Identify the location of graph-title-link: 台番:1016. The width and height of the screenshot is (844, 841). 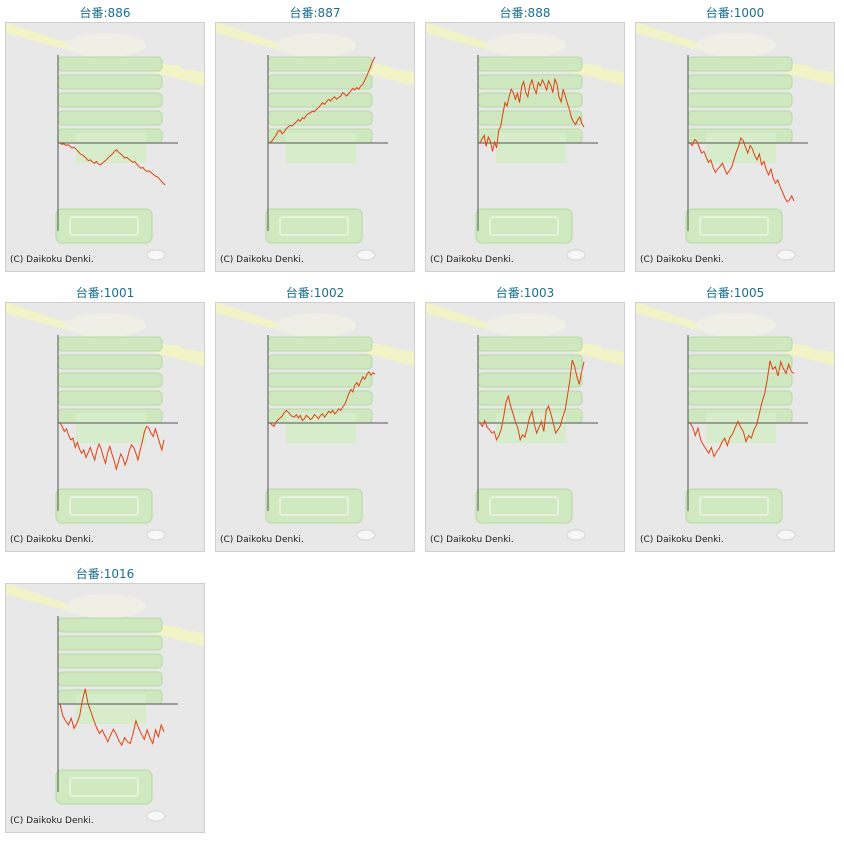
(105, 574).